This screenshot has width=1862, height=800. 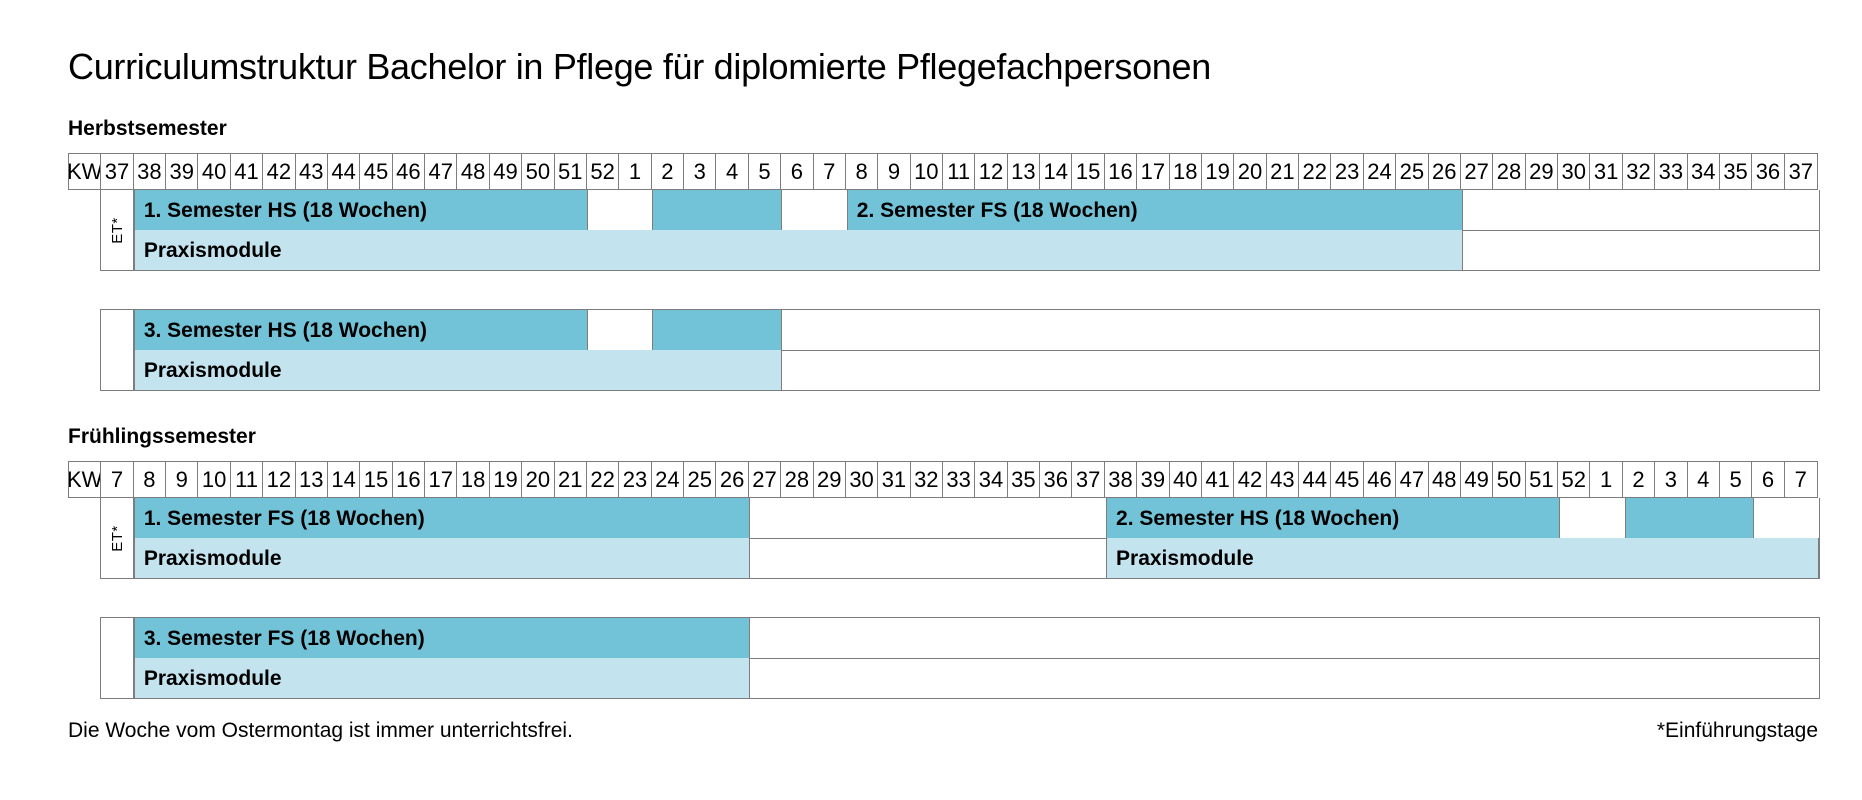 What do you see at coordinates (1412, 480) in the screenshot?
I see `kw-week-cell: 47` at bounding box center [1412, 480].